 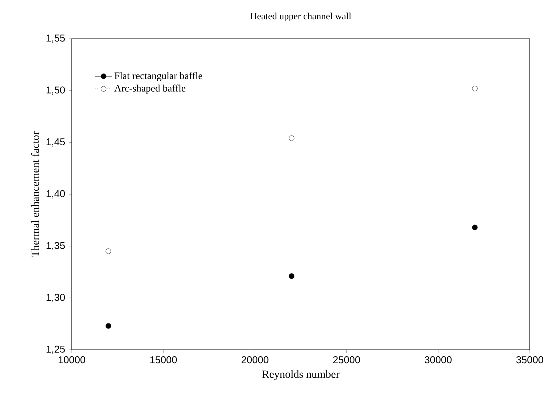 What do you see at coordinates (56, 194) in the screenshot?
I see `y-tick-label: 1,40` at bounding box center [56, 194].